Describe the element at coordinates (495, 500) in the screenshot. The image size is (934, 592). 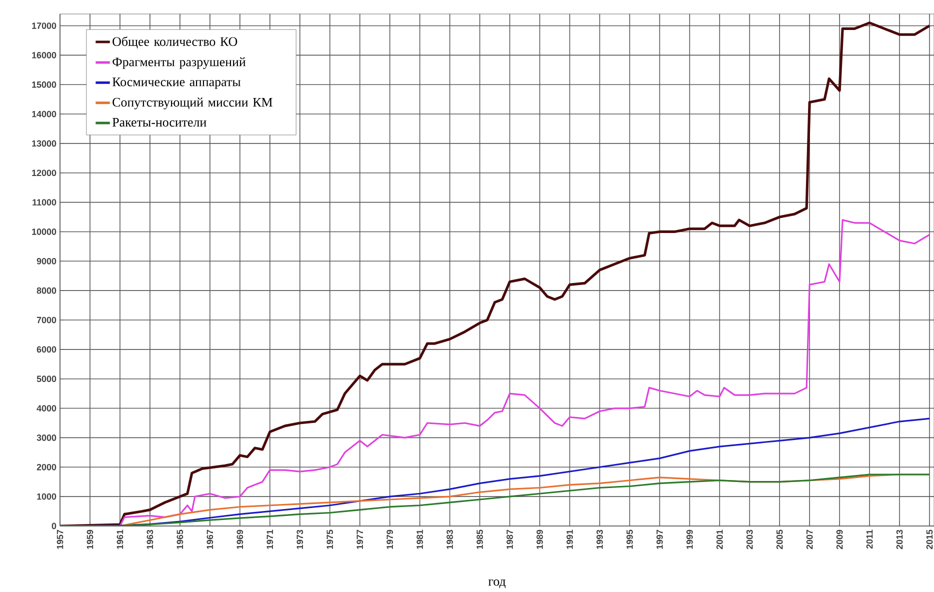
I see `line-series` at that location.